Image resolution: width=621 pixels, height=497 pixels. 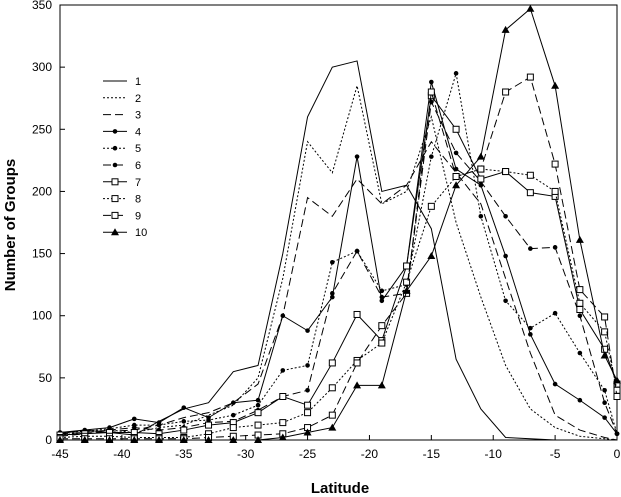 I want to click on x-tick-label: -35, so click(x=184, y=454).